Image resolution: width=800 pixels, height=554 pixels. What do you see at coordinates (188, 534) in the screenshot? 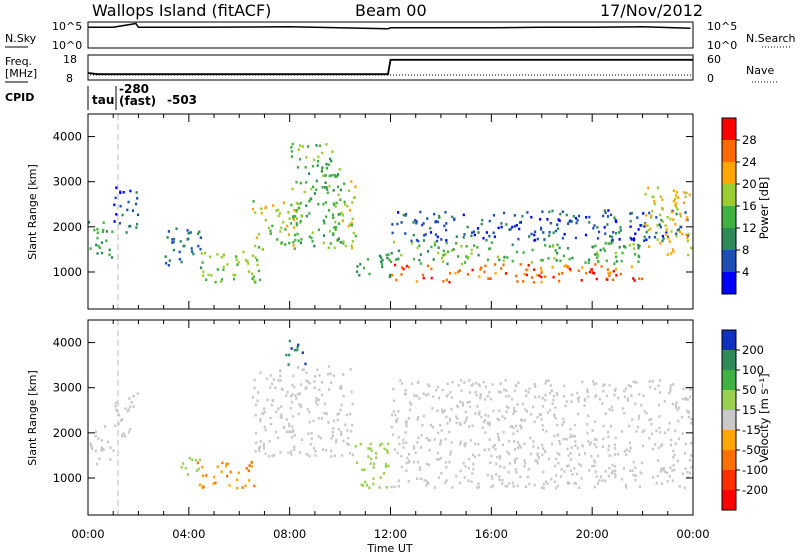
I see `x-tick-label: 04:00` at bounding box center [188, 534].